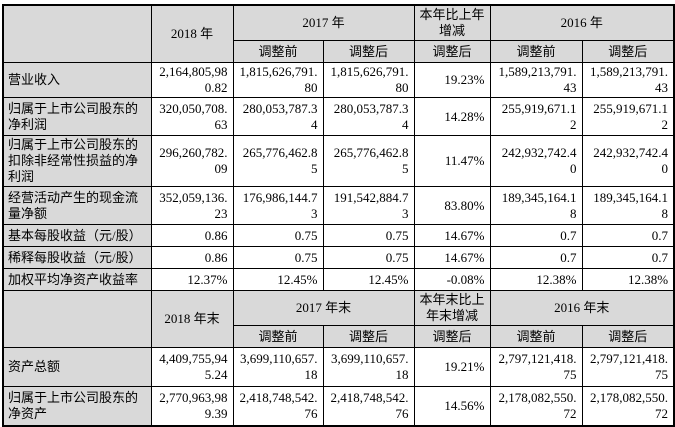  What do you see at coordinates (452, 161) in the screenshot?
I see `cell-change: 11.47%` at bounding box center [452, 161].